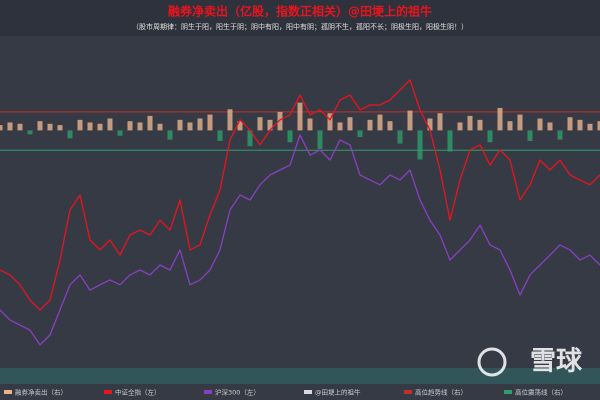 The image size is (600, 400). I want to click on watermark-logo, so click(492, 362).